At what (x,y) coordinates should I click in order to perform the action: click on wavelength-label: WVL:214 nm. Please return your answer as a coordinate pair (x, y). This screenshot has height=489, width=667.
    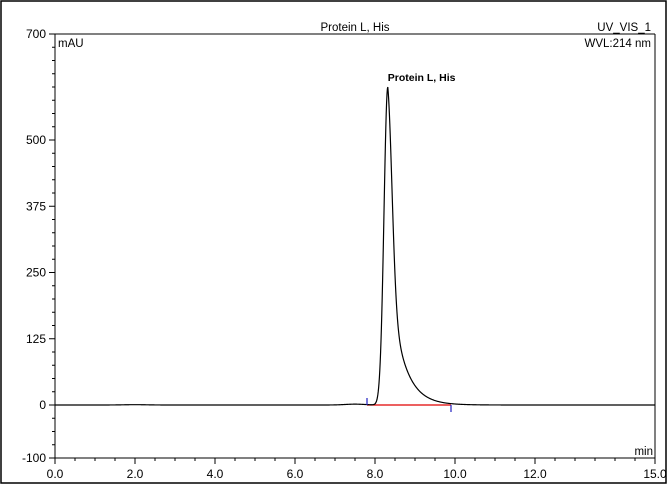
    Looking at the image, I should click on (618, 44).